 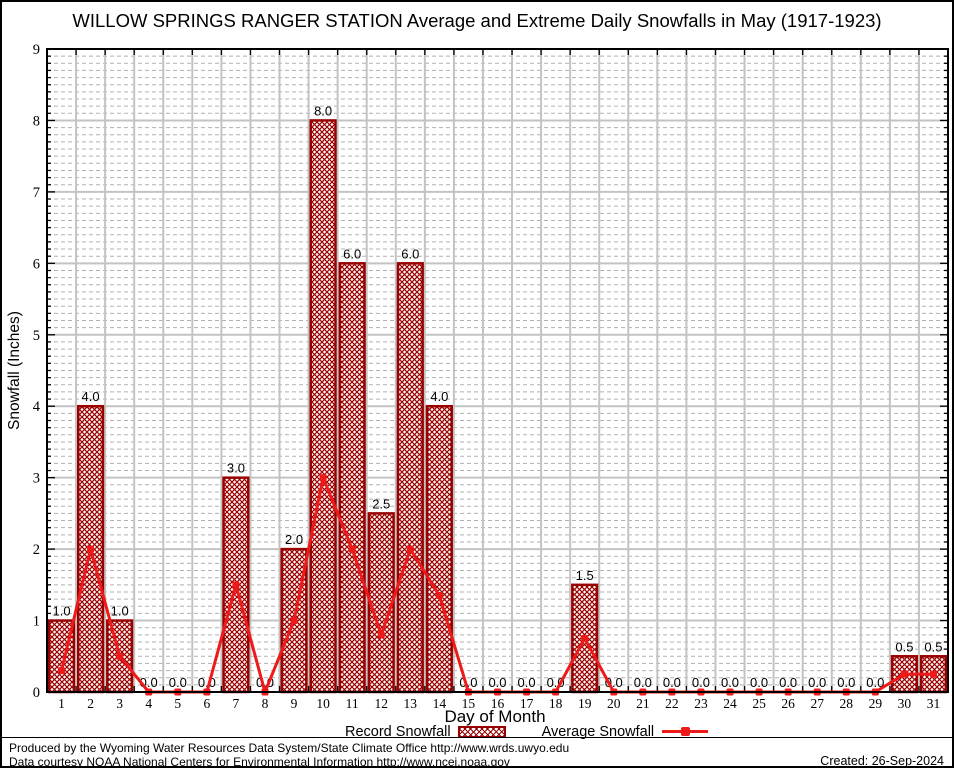 I want to click on bar-label-day-7: 3.0, so click(x=236, y=468).